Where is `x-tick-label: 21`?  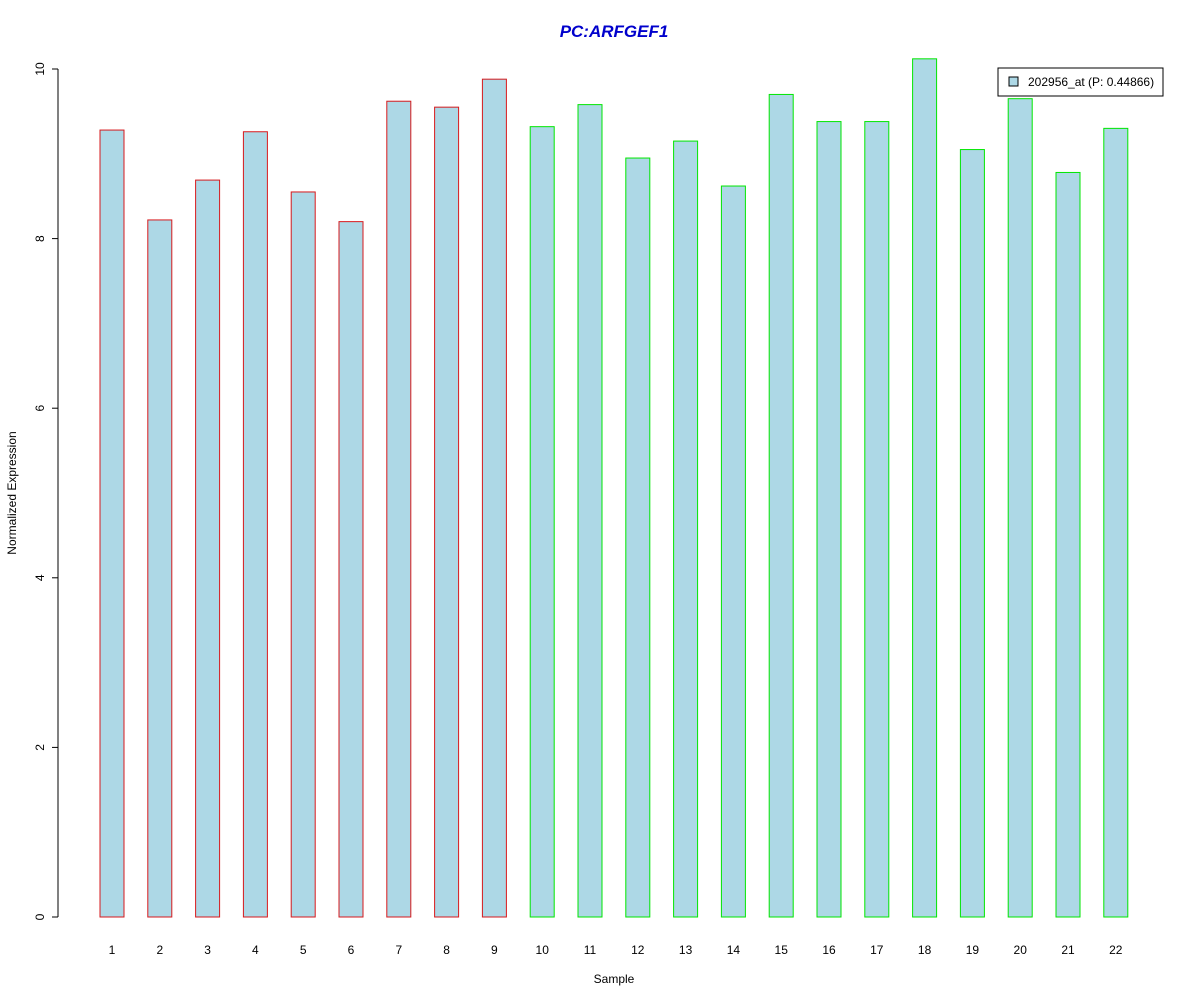
x-tick-label: 21 is located at coordinates (1068, 950).